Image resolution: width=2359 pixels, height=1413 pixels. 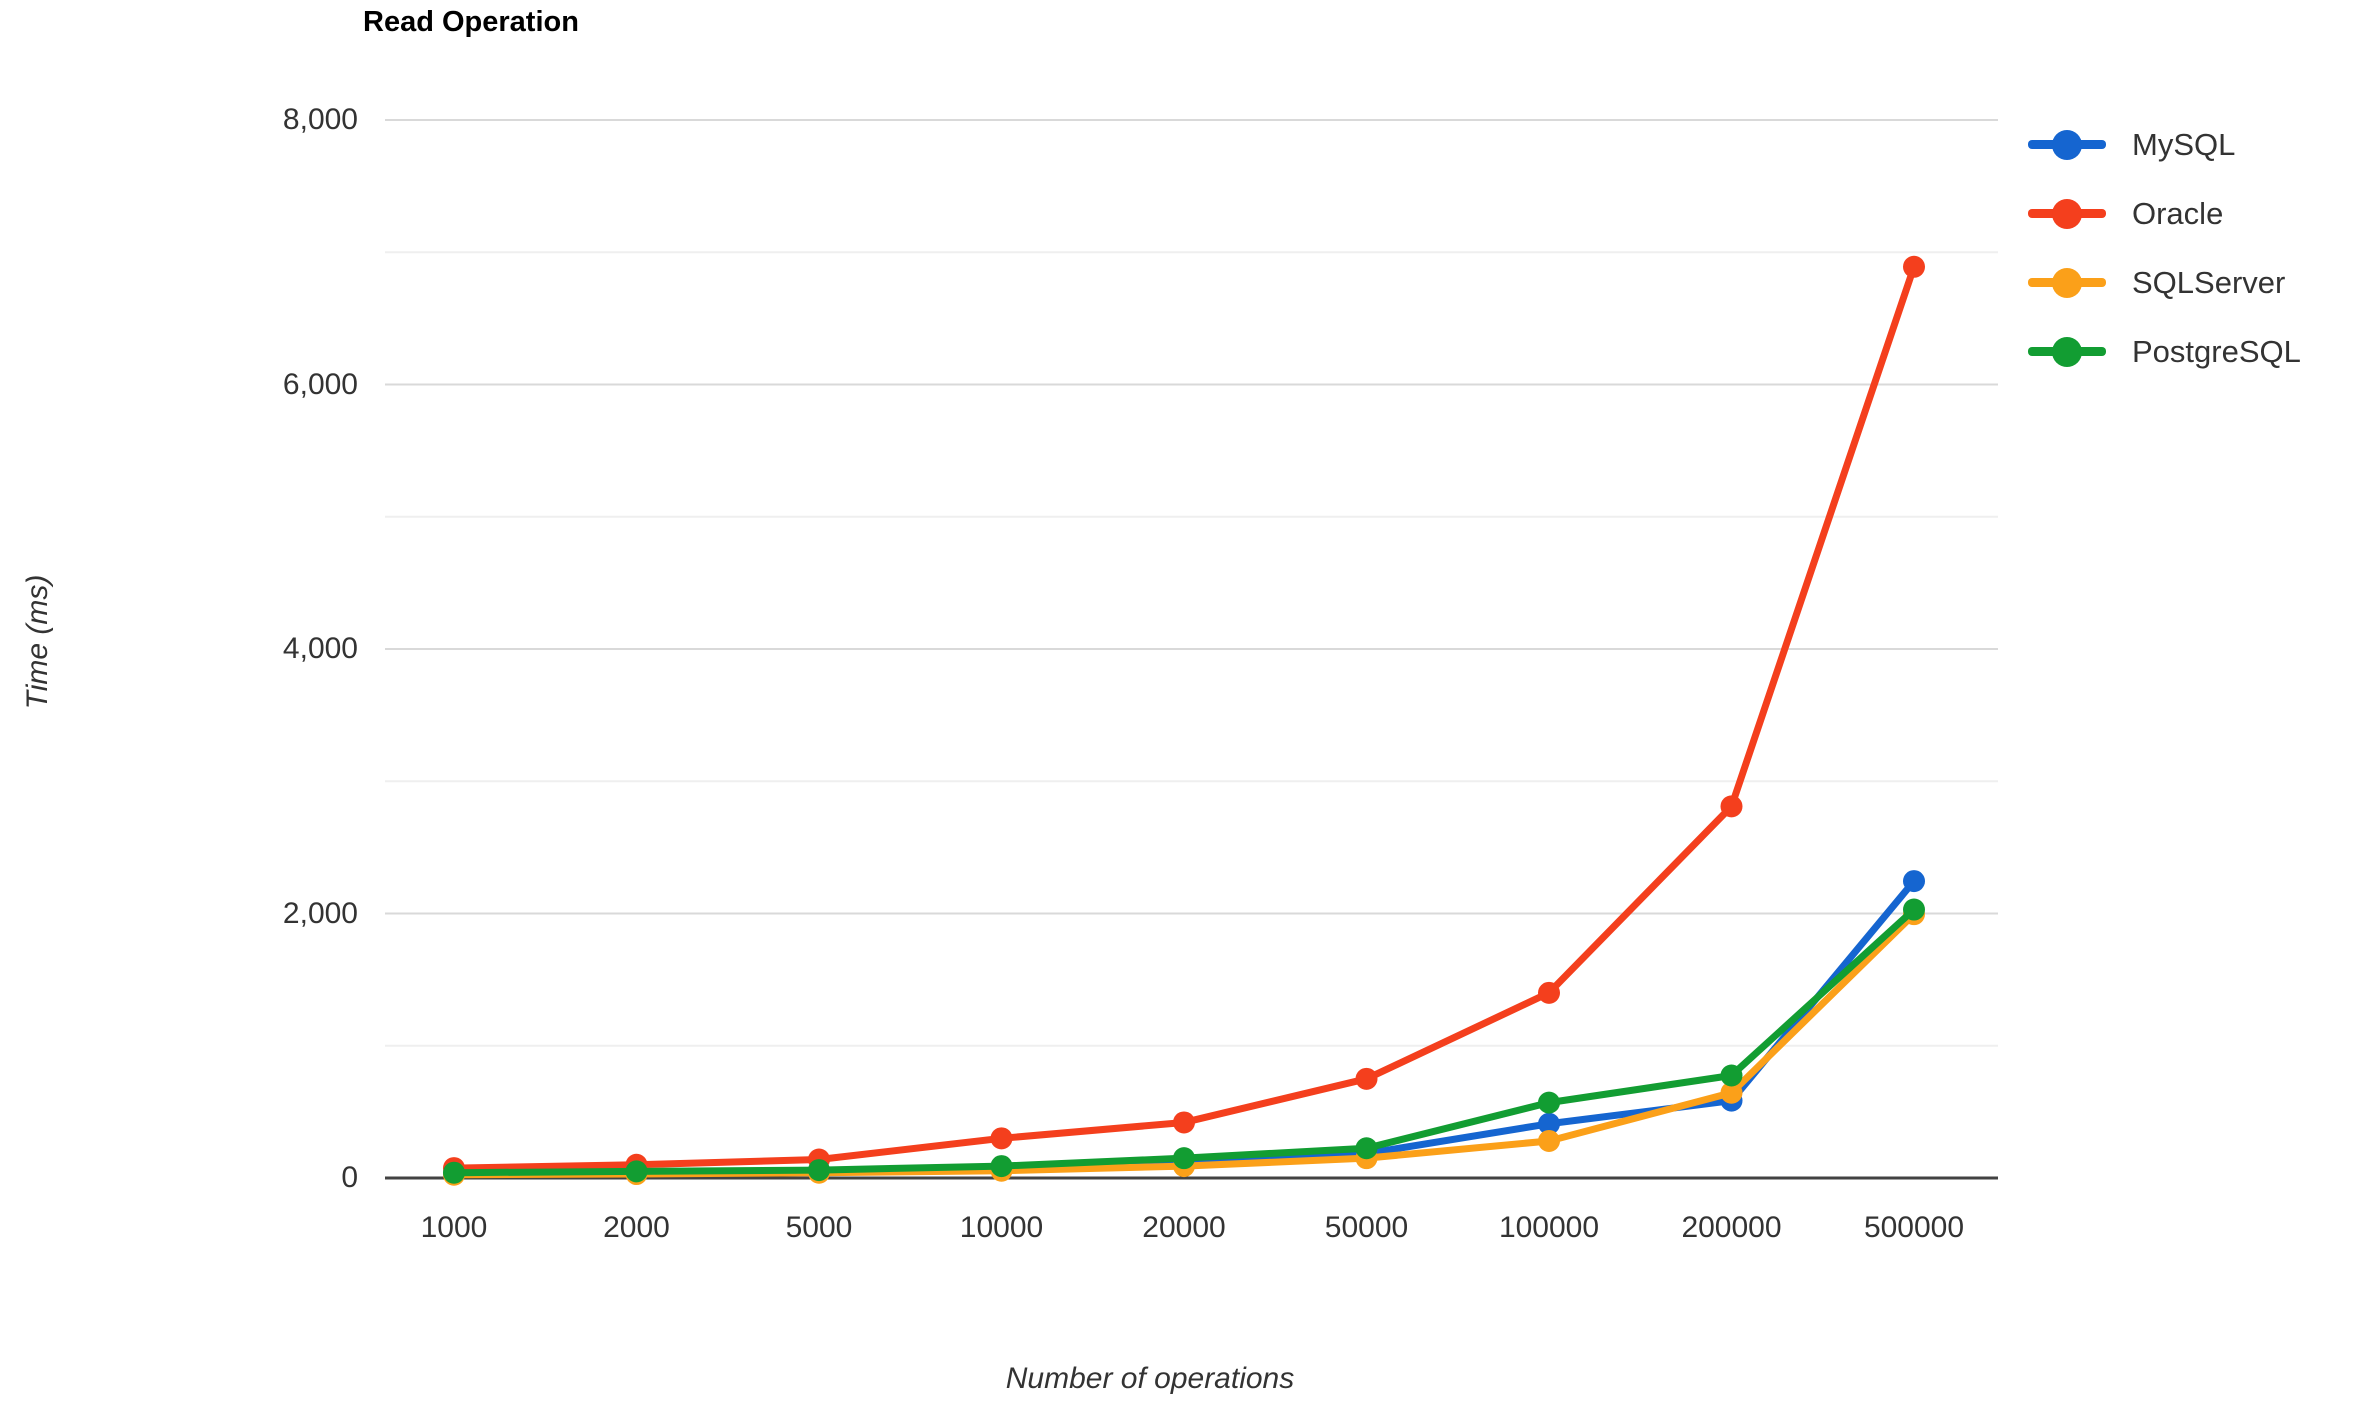 I want to click on legend: MySQL Oracle SQLServer PostgreSQL, so click(x=2164, y=248).